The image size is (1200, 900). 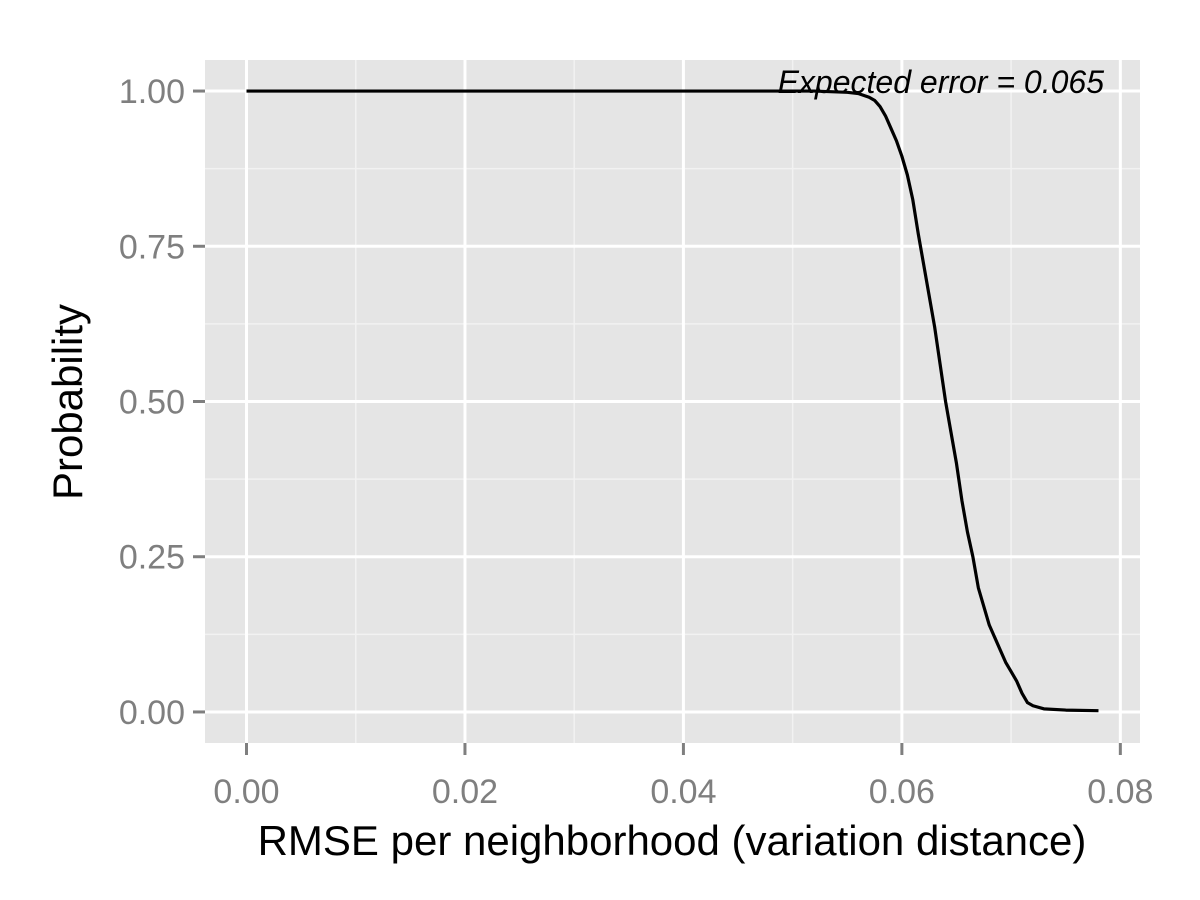 I want to click on y-axis-title: Probability, so click(x=67, y=402).